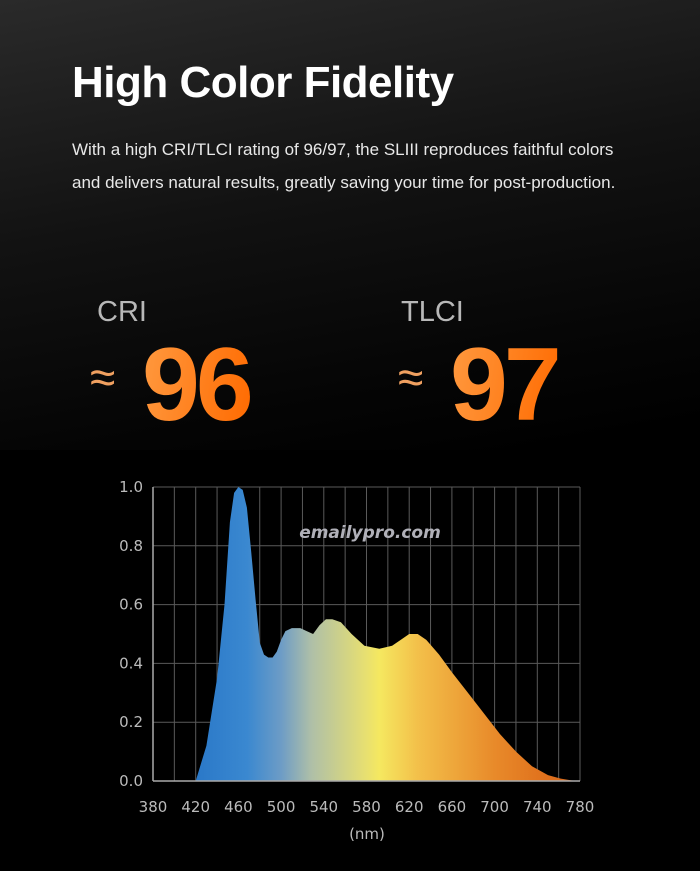 Image resolution: width=700 pixels, height=871 pixels. Describe the element at coordinates (131, 546) in the screenshot. I see `y-tick-label: 0.8` at that location.